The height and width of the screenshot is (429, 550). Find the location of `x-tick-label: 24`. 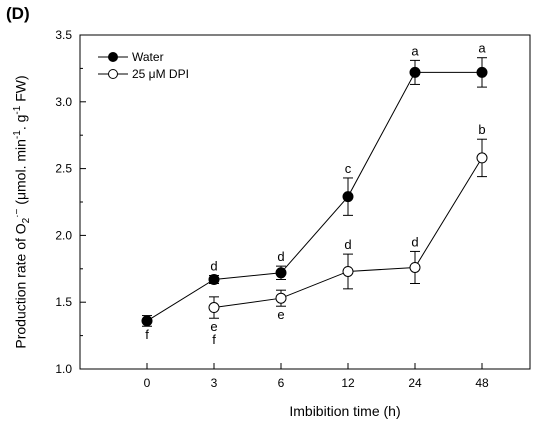

x-tick-label: 24 is located at coordinates (415, 383).